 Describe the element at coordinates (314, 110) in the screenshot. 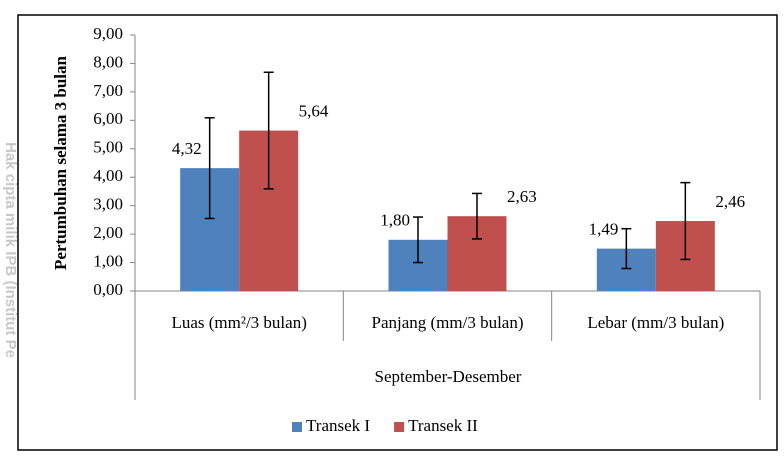

I see `value-label: 5,64` at that location.